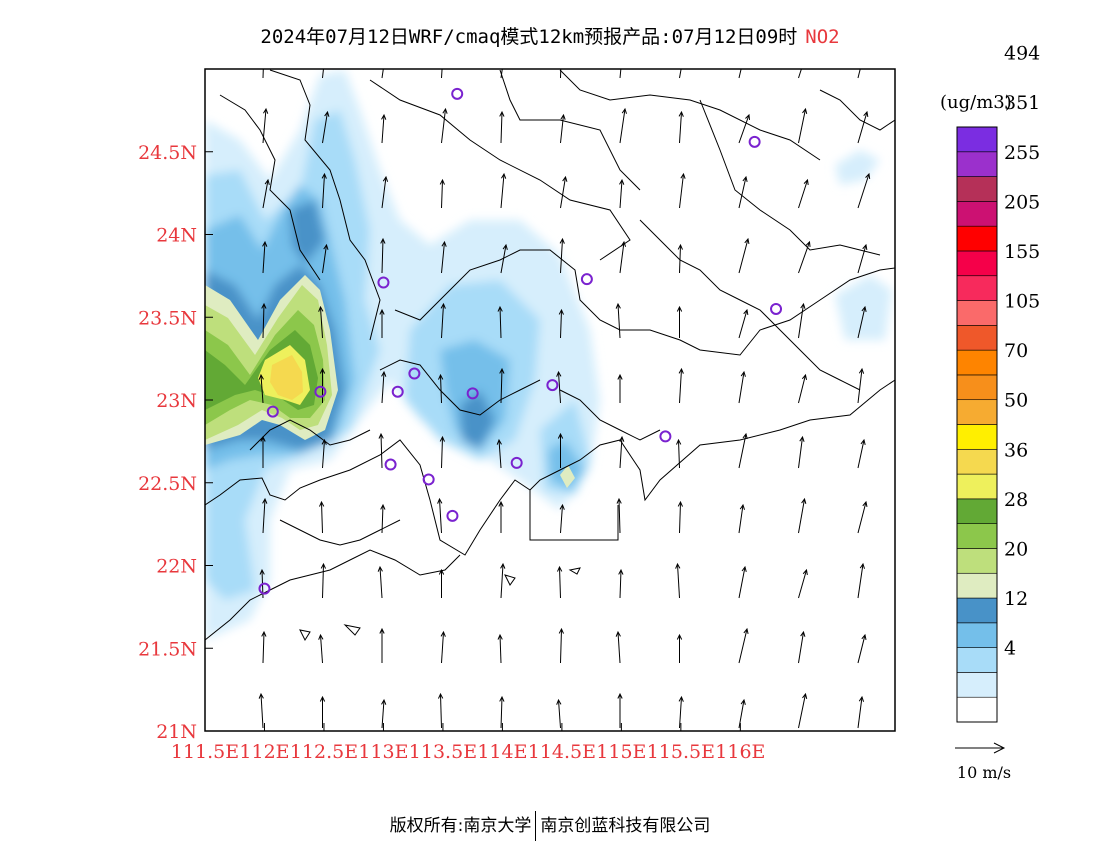 This screenshot has width=1100, height=850. Describe the element at coordinates (175, 442) in the screenshot. I see `latitude-axis: 21N 21.5N 22N 22.5N 23N 23.5N 24N 24.5N` at that location.